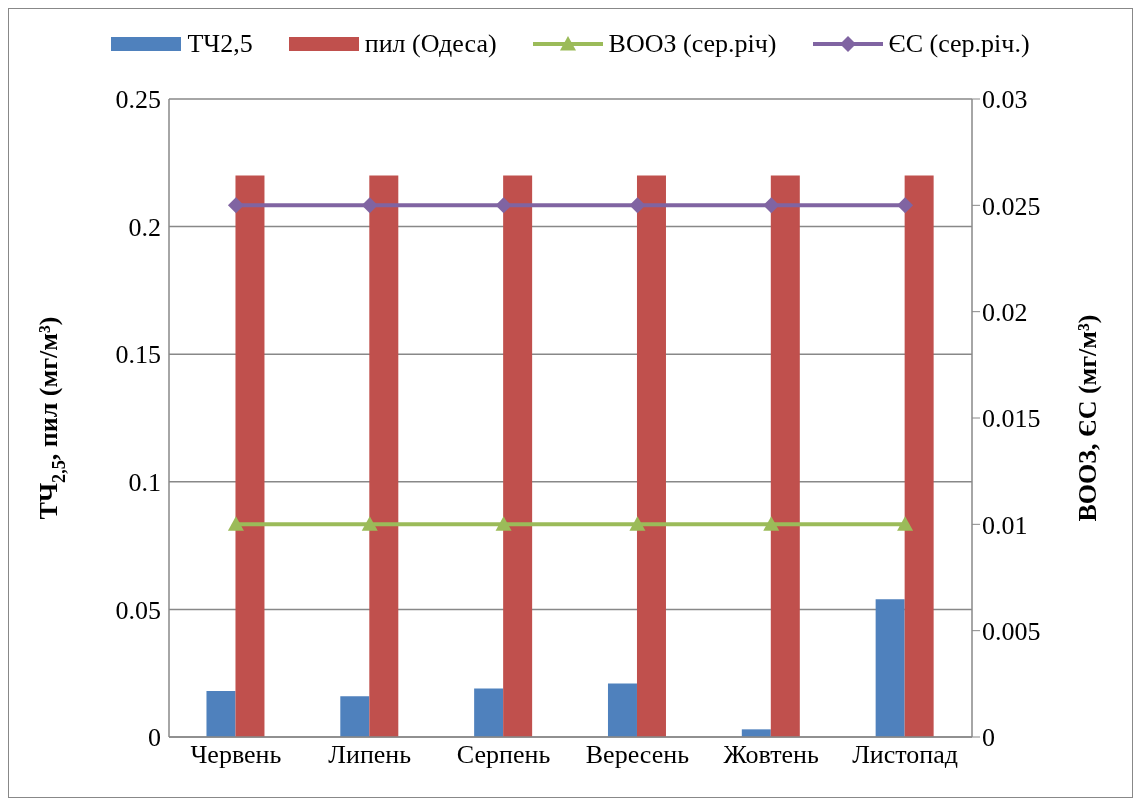 The height and width of the screenshot is (808, 1141). I want to click on y-tick-label: 0, so click(154, 738).